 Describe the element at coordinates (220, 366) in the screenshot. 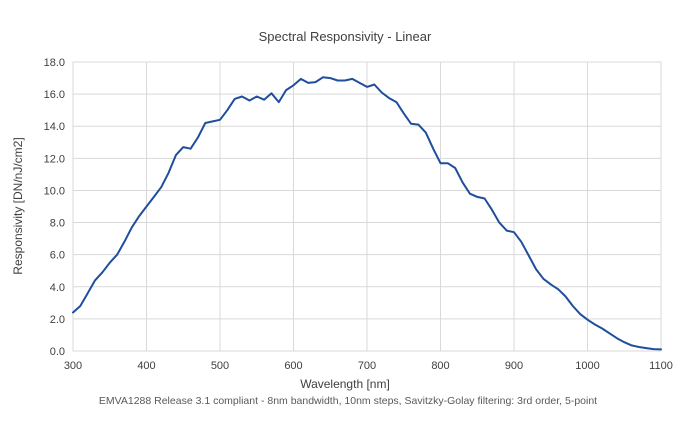

I see `x-tick-label: 500` at that location.